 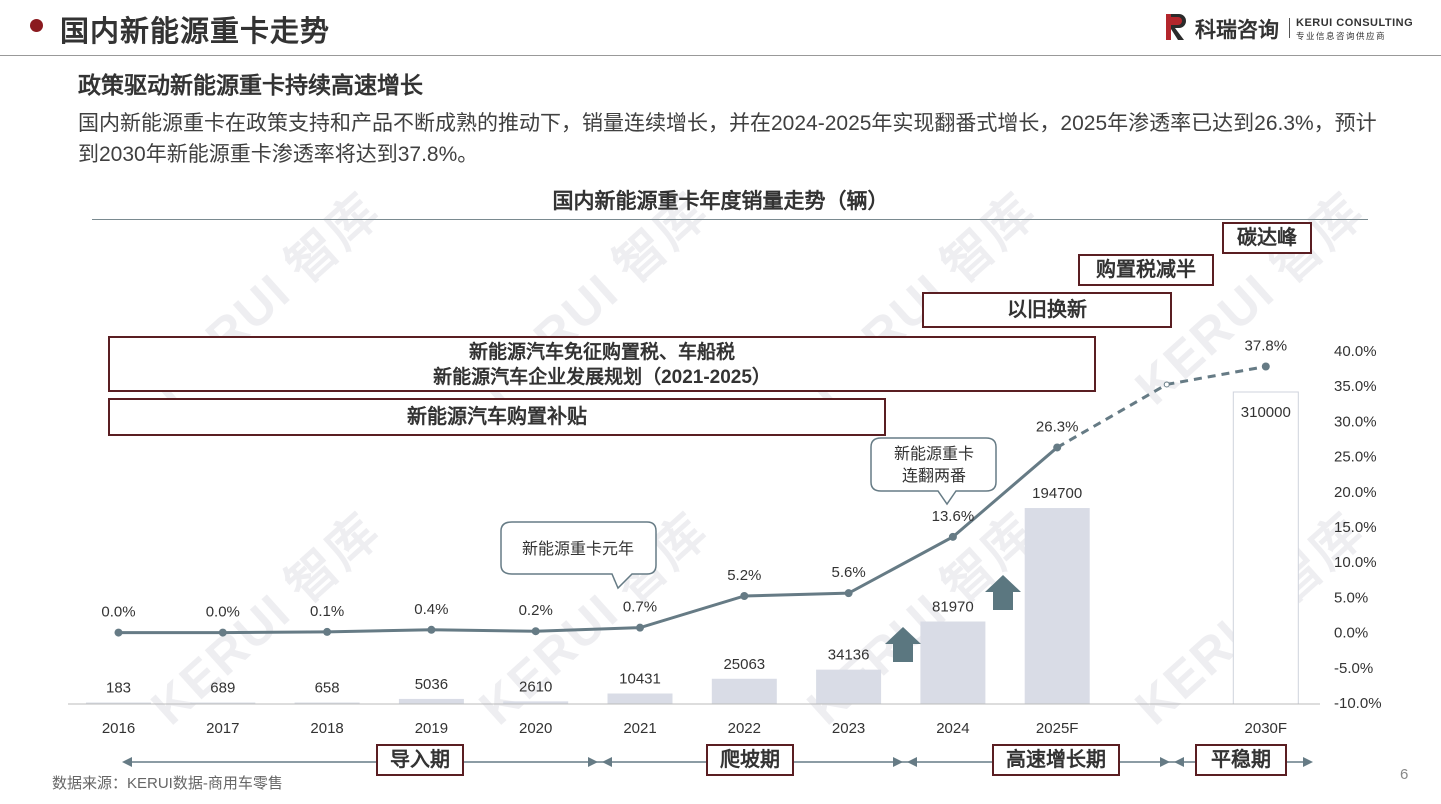 I want to click on bar-label-2019: 5036, so click(x=431, y=684).